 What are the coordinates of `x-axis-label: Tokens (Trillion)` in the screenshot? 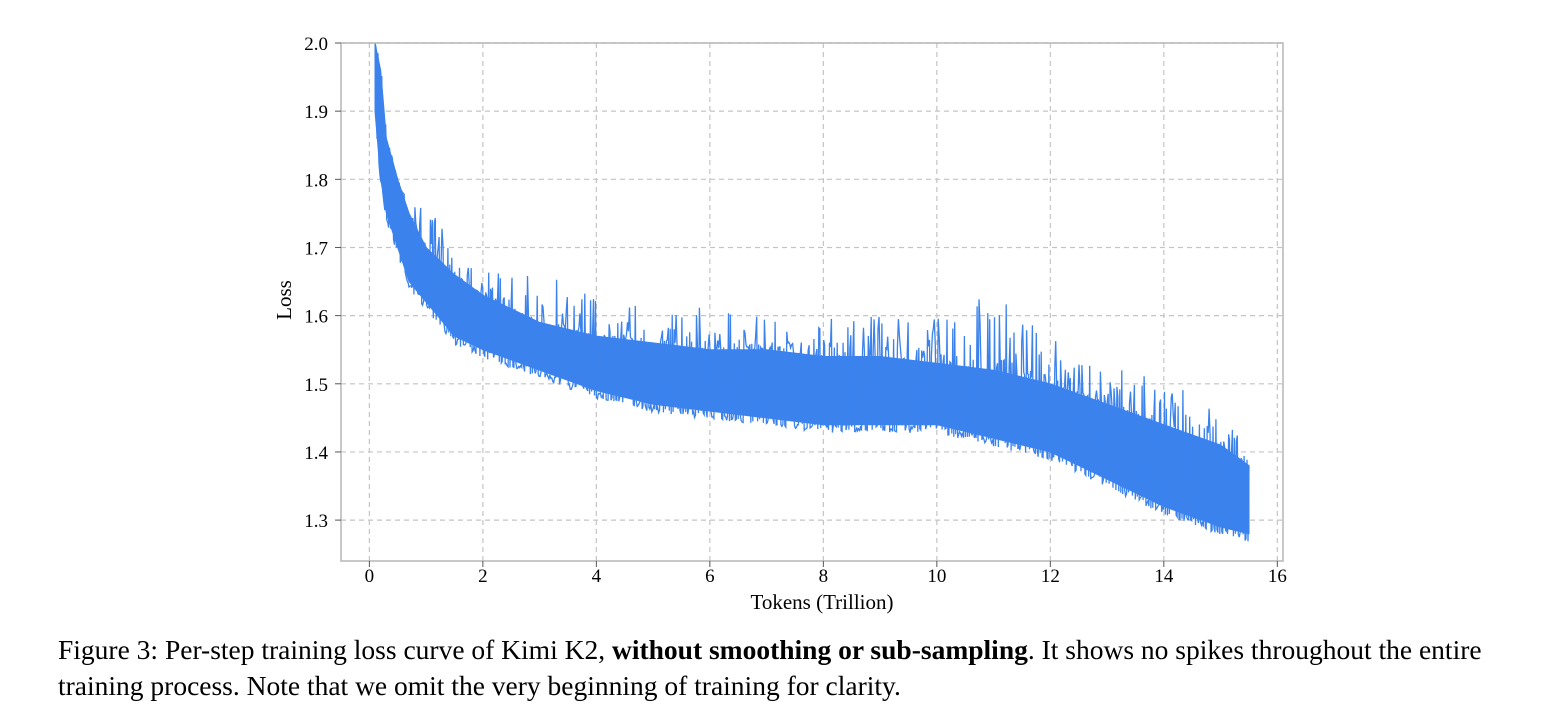 It's located at (821, 602).